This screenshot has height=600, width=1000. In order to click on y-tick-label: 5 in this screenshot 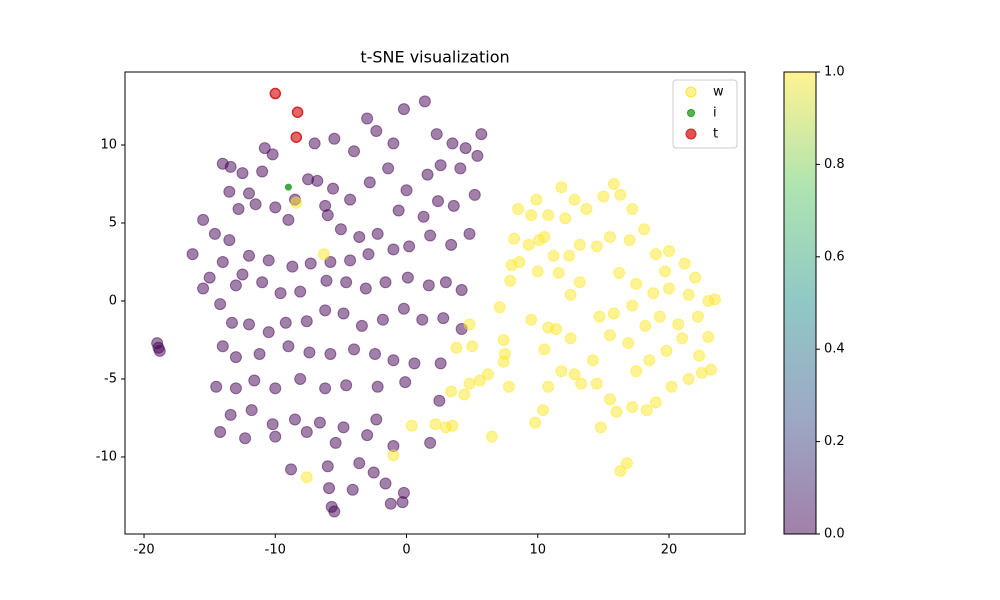, I will do `click(113, 222)`.